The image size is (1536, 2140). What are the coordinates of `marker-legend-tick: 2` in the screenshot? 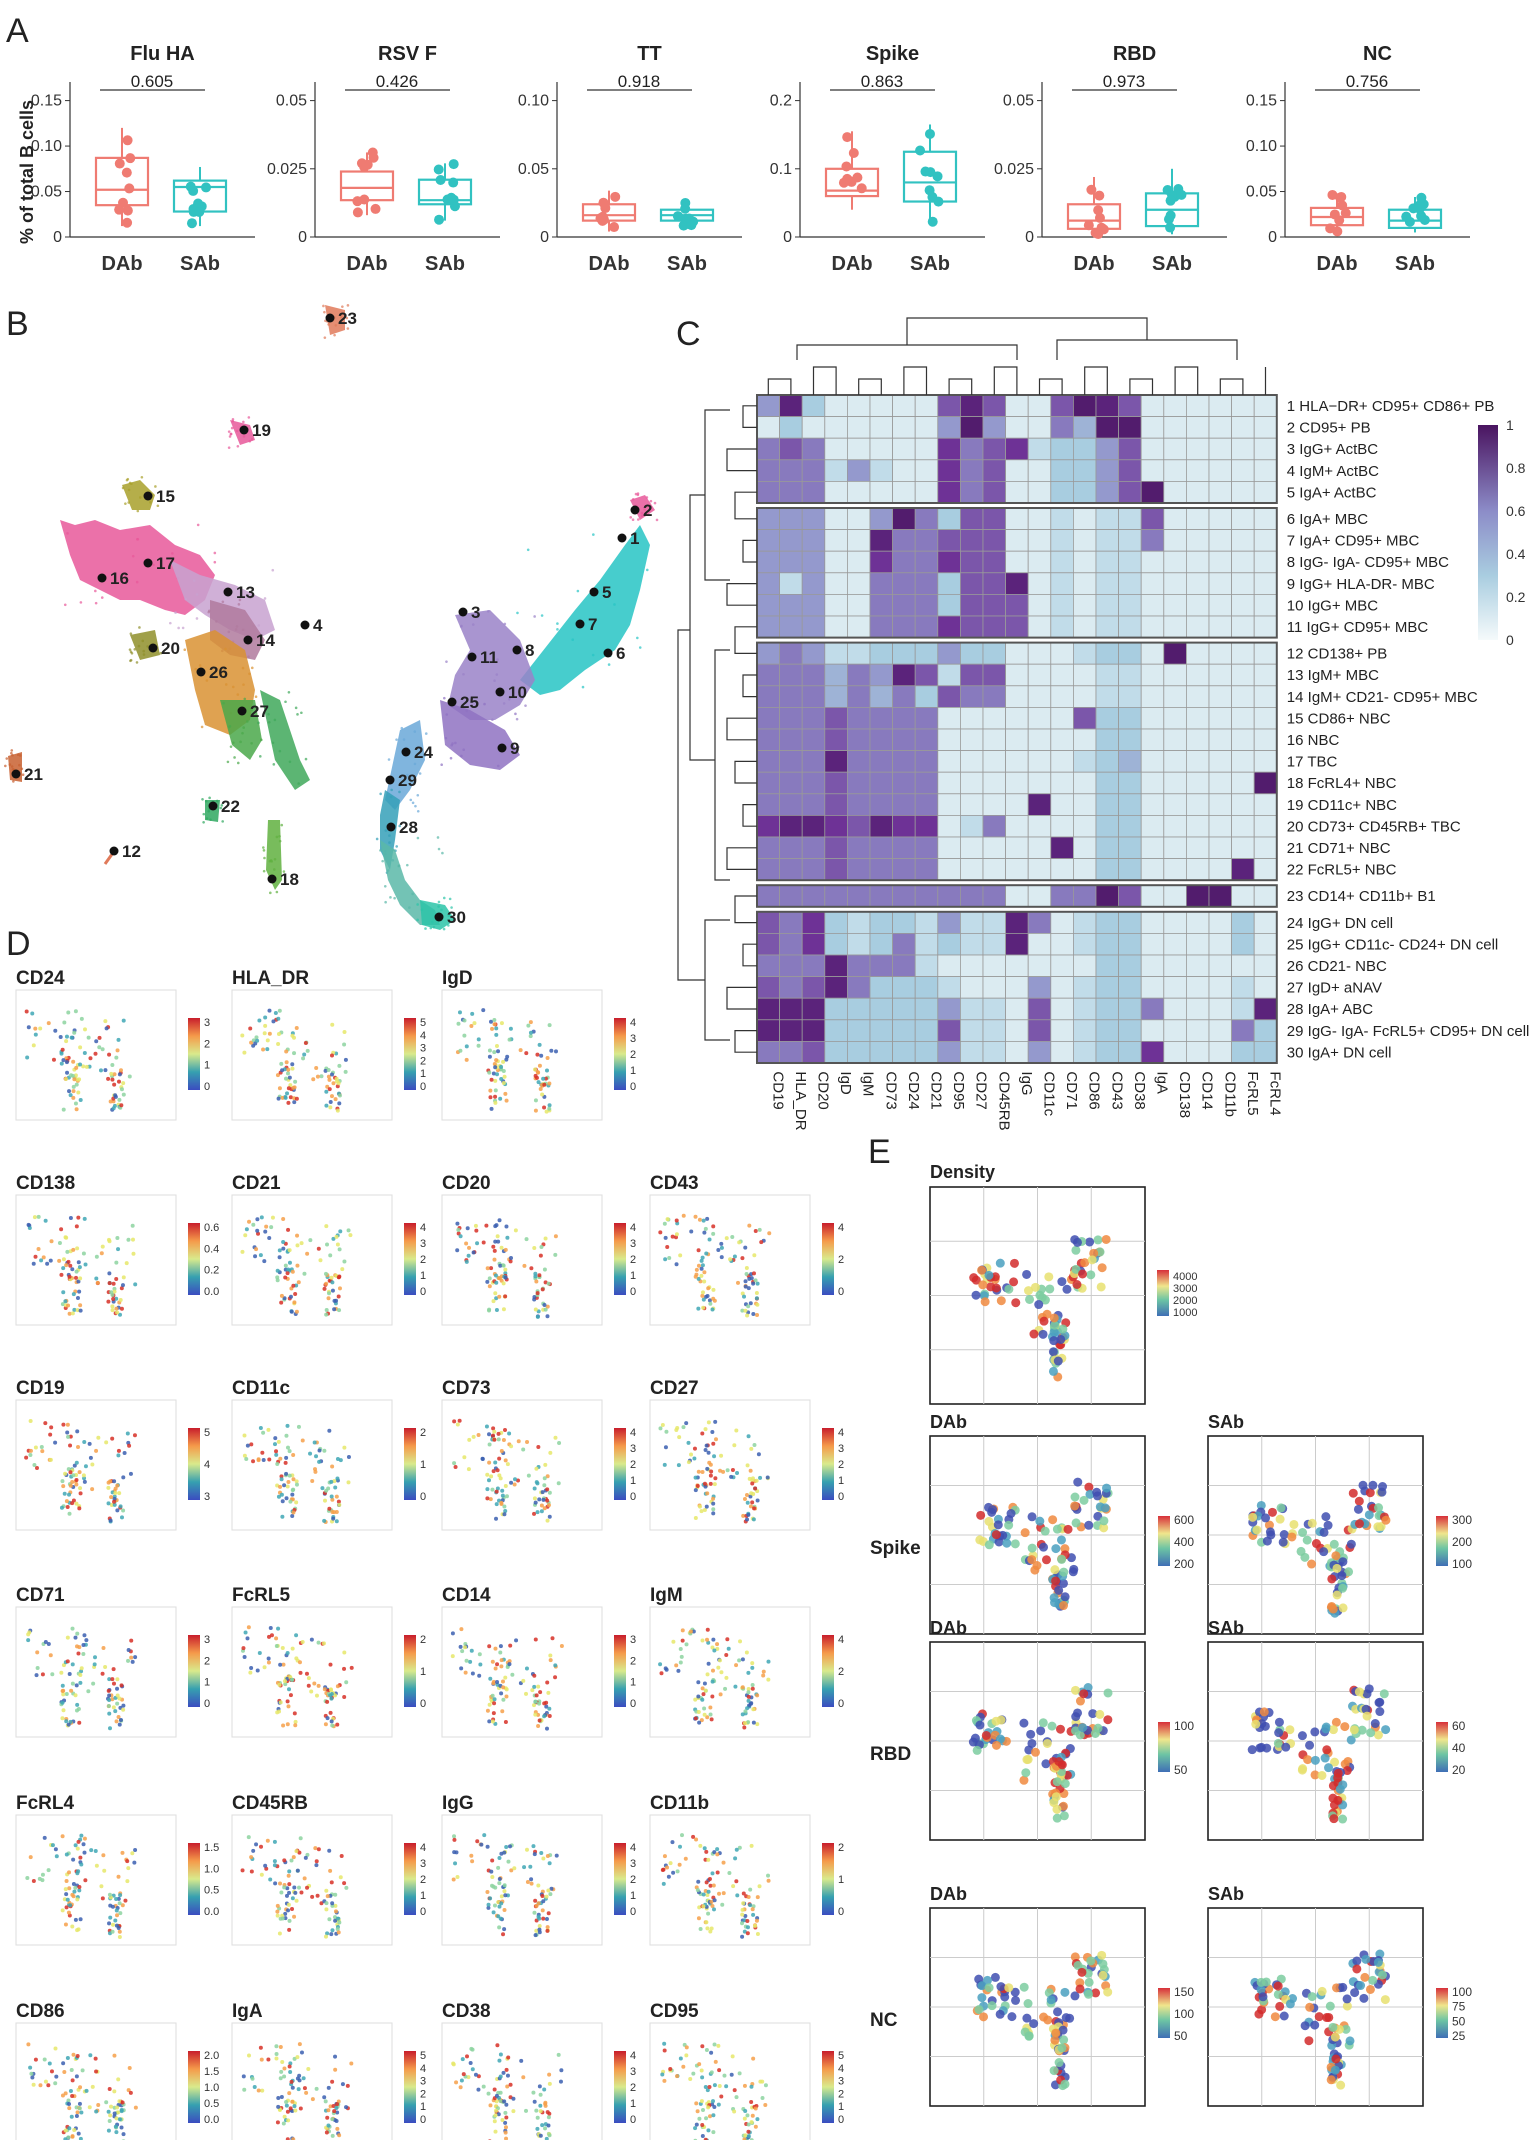 It's located at (633, 2088).